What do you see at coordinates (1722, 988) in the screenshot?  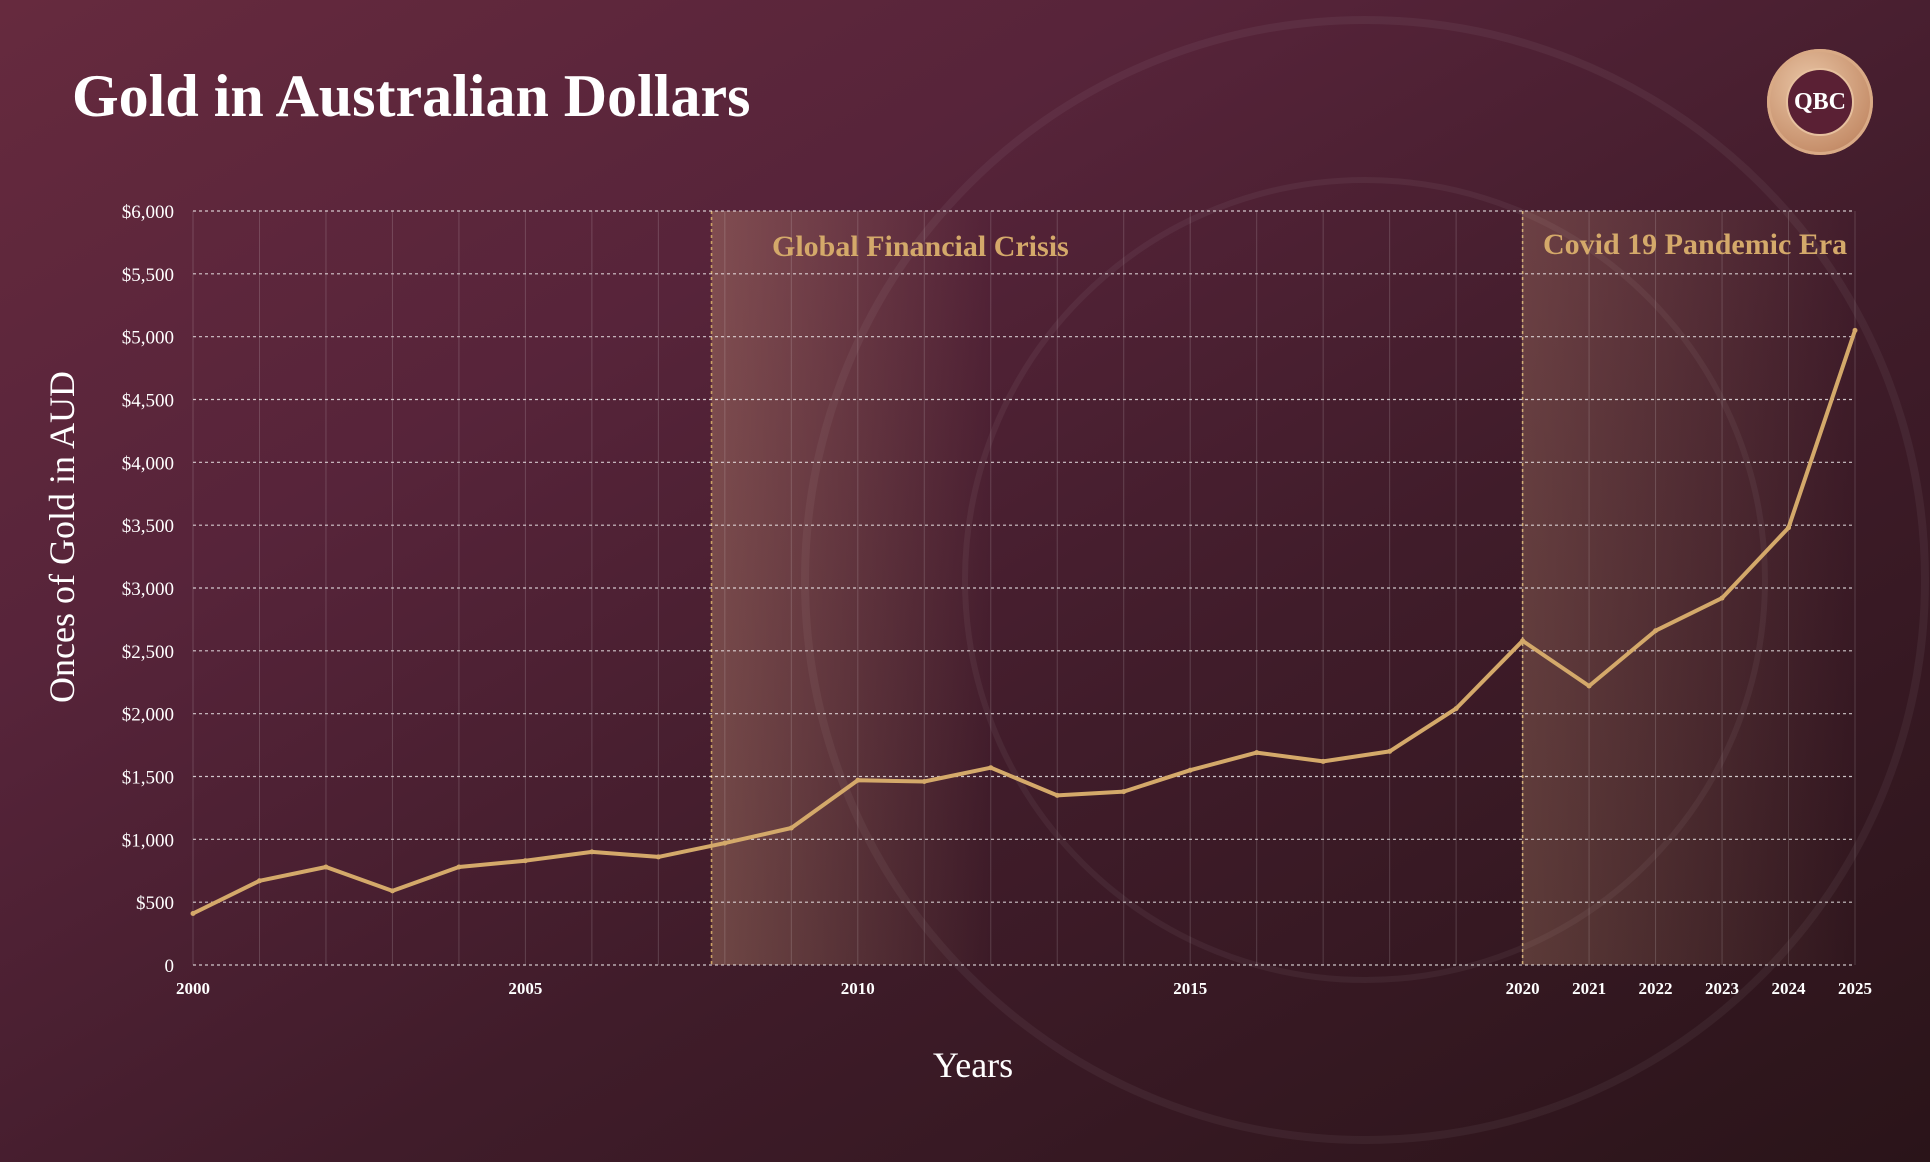 I see `x-tick-label: 2023` at bounding box center [1722, 988].